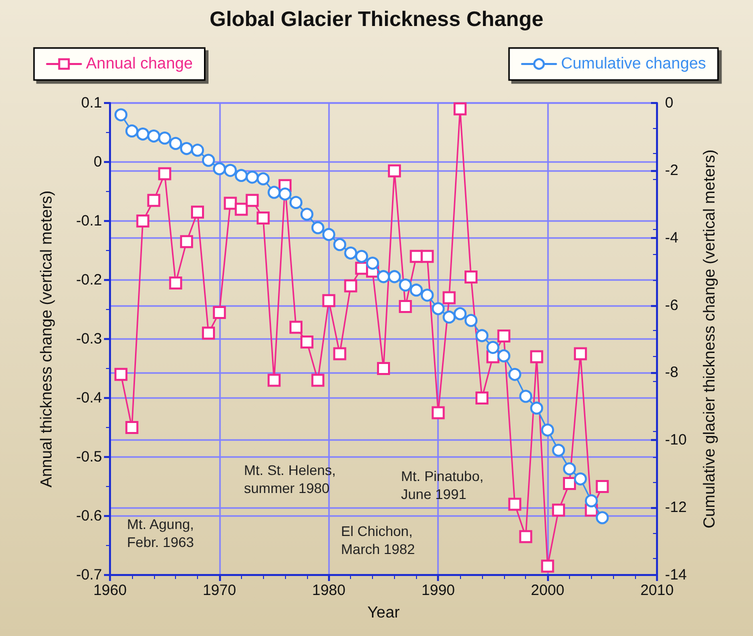 This screenshot has height=636, width=753. Describe the element at coordinates (671, 170) in the screenshot. I see `y2-tick-label: -2` at that location.